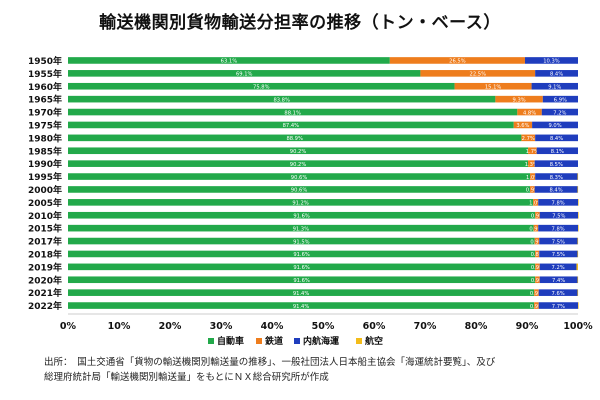  What do you see at coordinates (519, 100) in the screenshot?
I see `data-label: 9.3%` at bounding box center [519, 100].